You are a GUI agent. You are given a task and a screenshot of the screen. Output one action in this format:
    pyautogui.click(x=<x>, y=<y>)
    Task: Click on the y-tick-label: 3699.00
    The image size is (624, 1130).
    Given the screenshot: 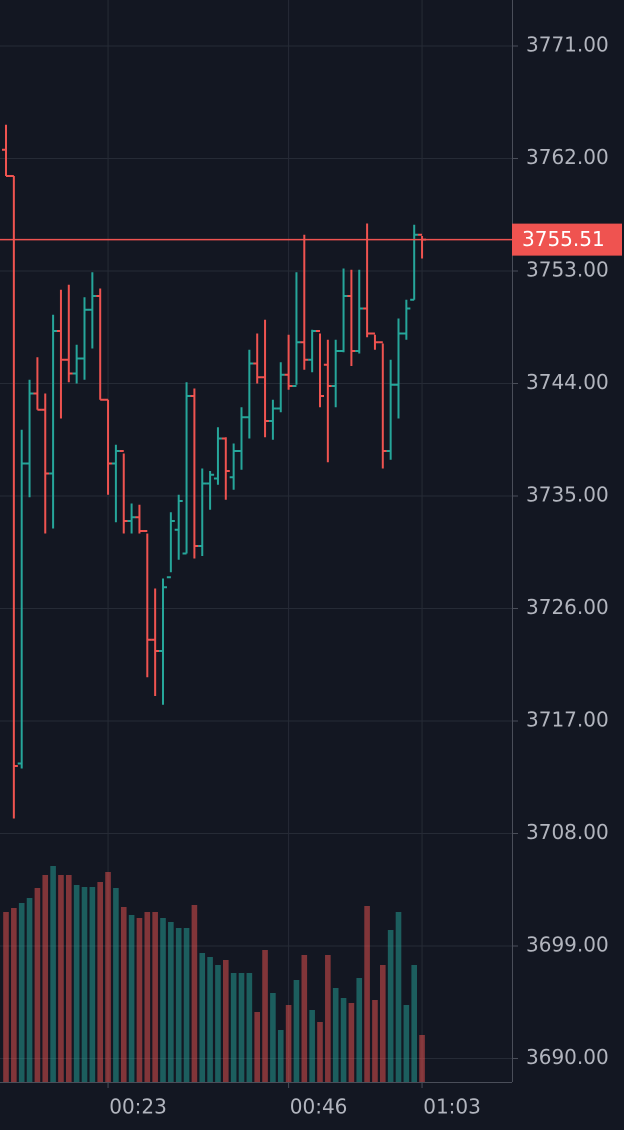 What is the action you would take?
    pyautogui.click(x=567, y=945)
    